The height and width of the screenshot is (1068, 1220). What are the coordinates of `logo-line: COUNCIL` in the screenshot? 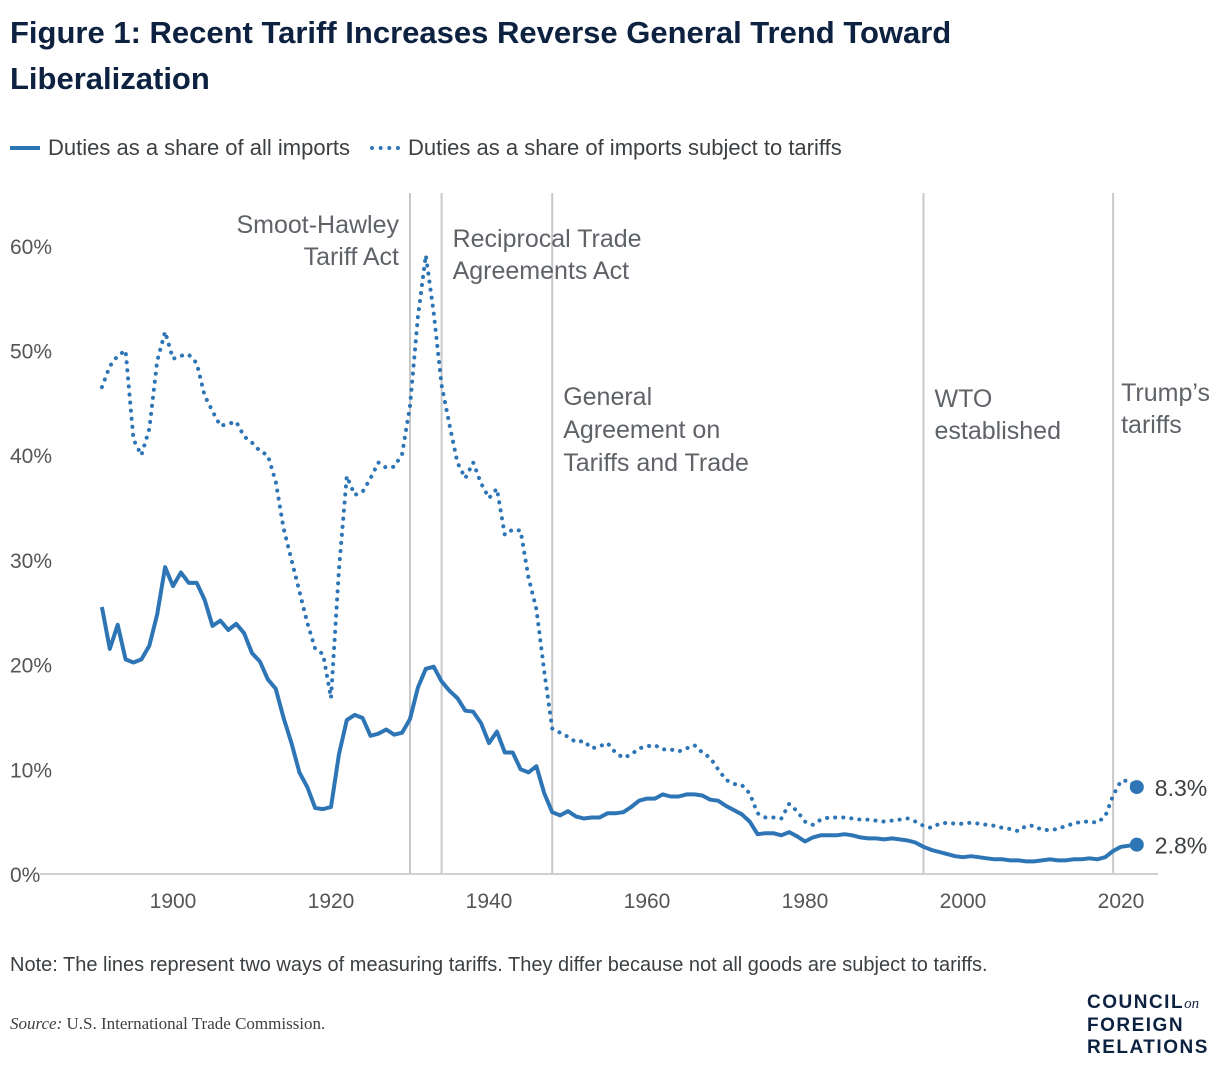 It's located at (1136, 1002).